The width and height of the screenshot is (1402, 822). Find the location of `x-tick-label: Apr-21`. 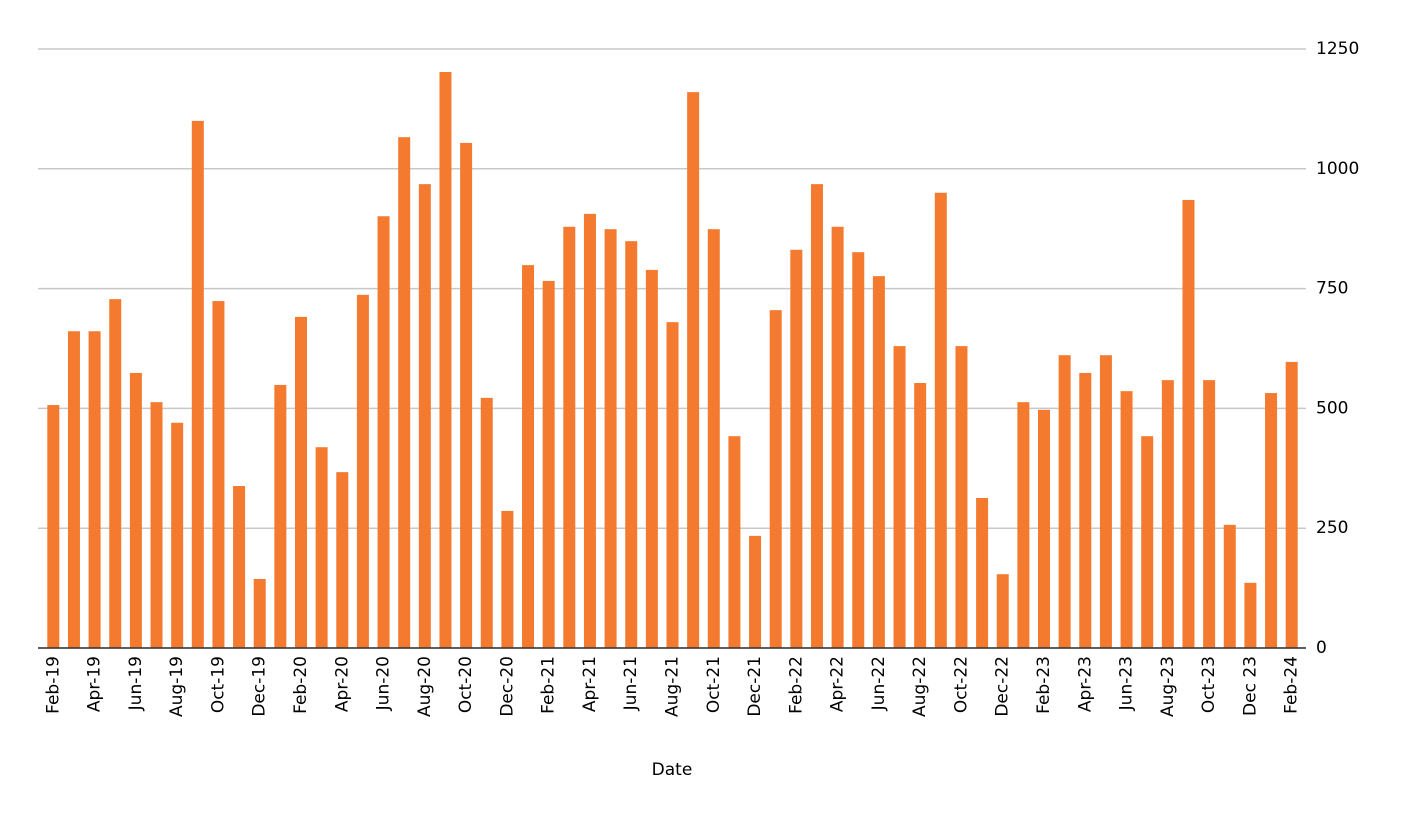

x-tick-label: Apr-21 is located at coordinates (590, 684).